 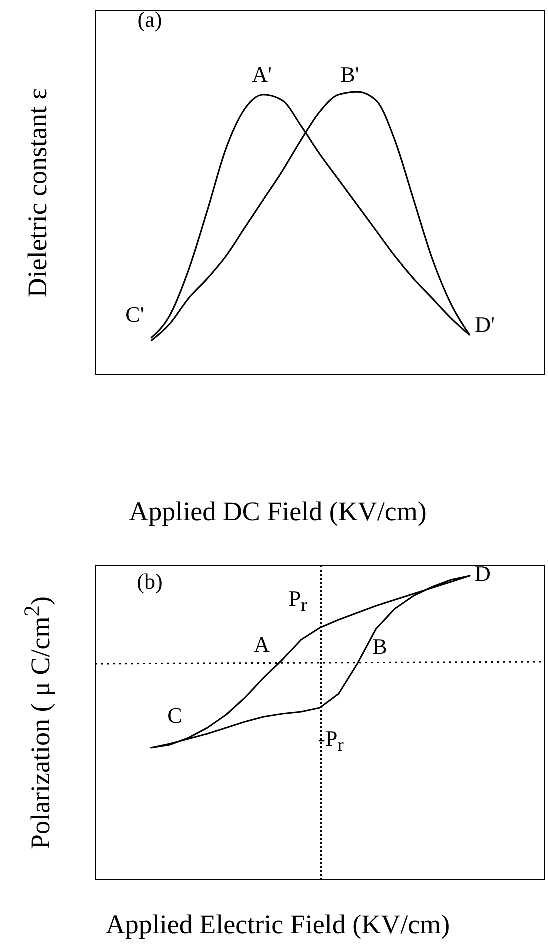 I want to click on text: Applied Electric Field (KV/cm), so click(x=278, y=925).